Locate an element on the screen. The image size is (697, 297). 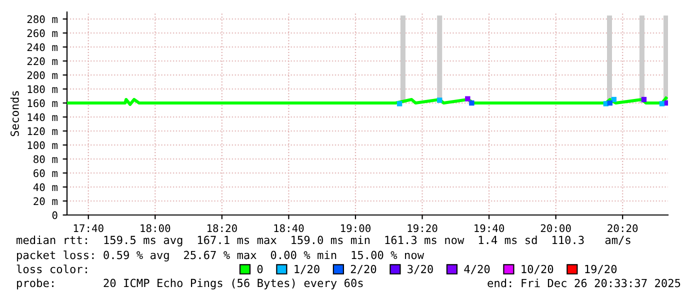
legend-label: 1/20 is located at coordinates (307, 269).